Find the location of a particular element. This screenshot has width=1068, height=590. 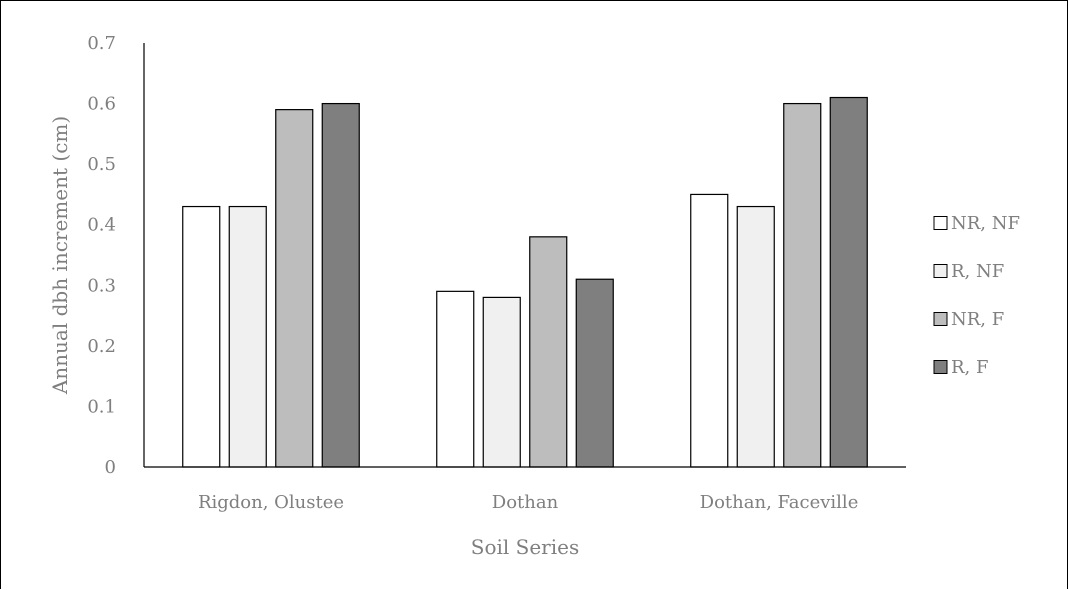

legend: NR, NF R, NF NR, F R, F is located at coordinates (976, 295).